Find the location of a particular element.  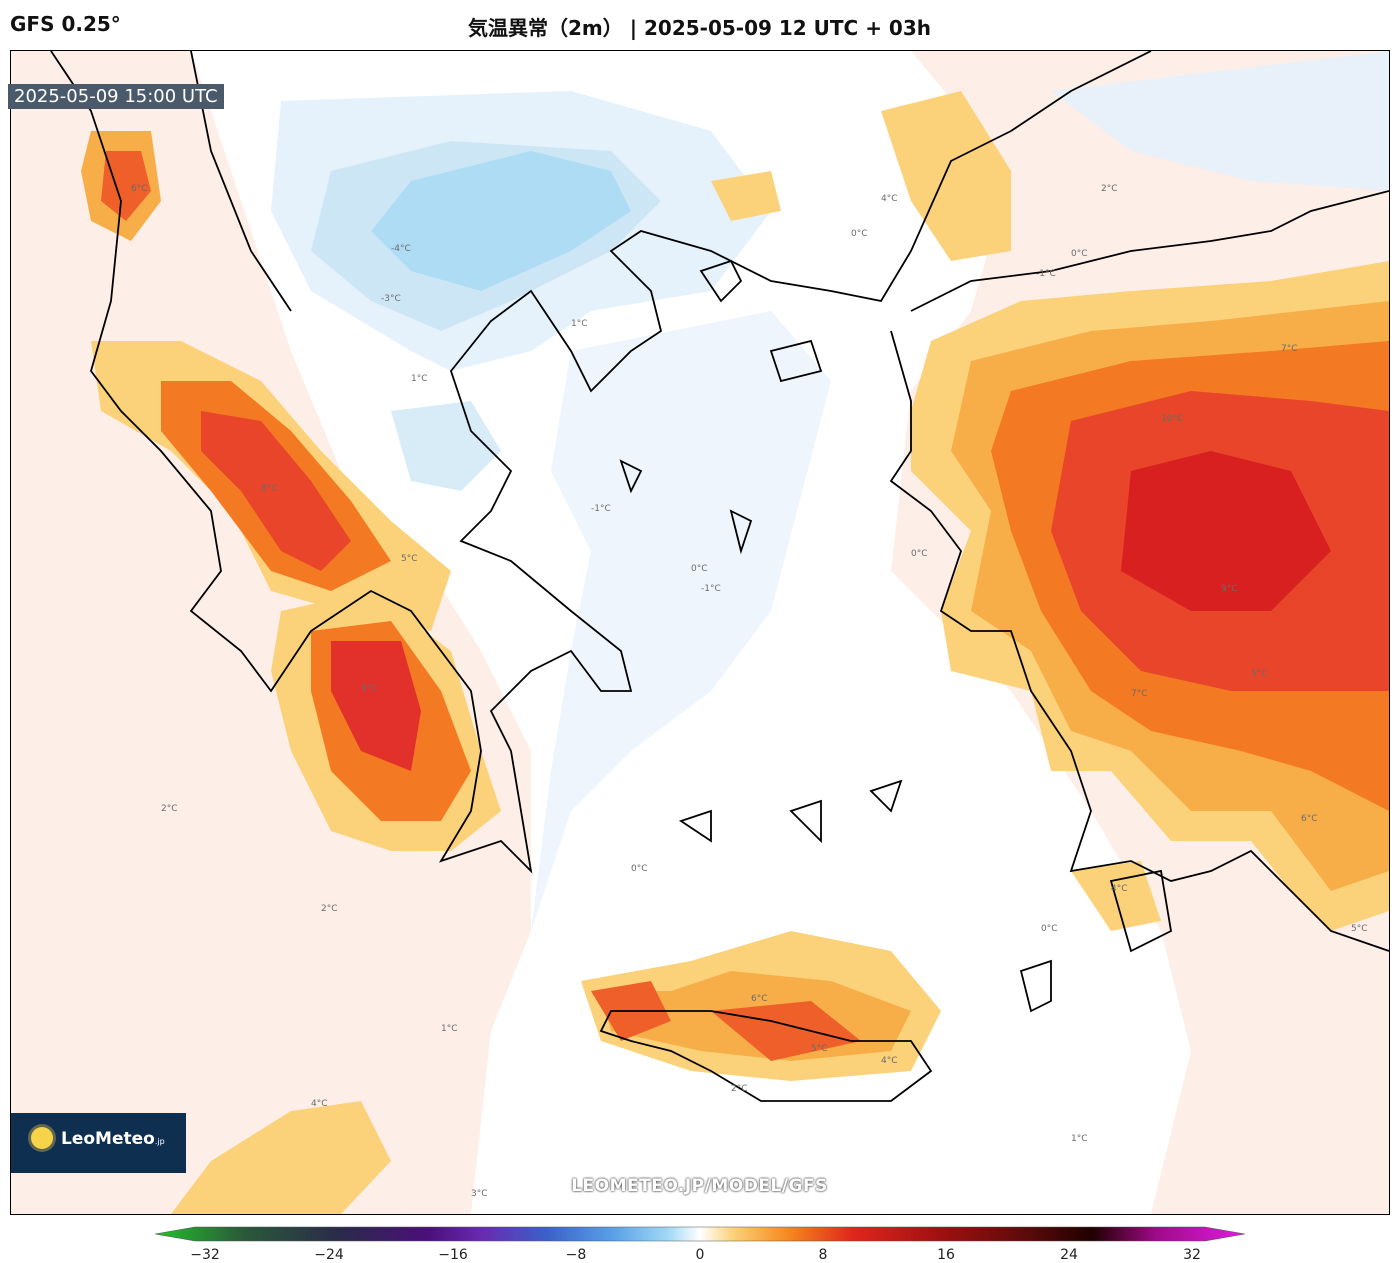

colorbar is located at coordinates (700, 1234).